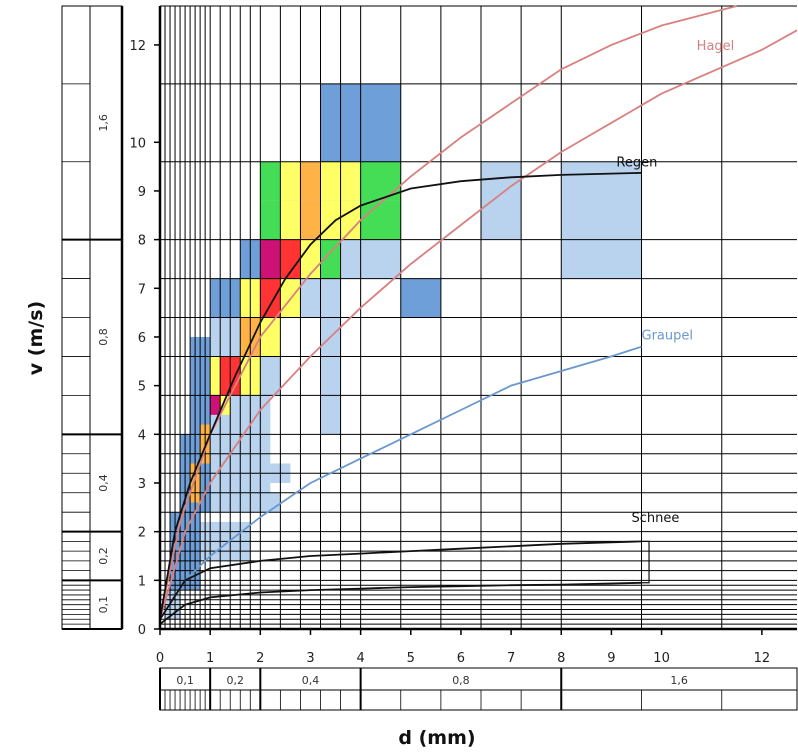  I want to click on series-labels: Hagel Regen Graupel Schnee, so click(675, 311).